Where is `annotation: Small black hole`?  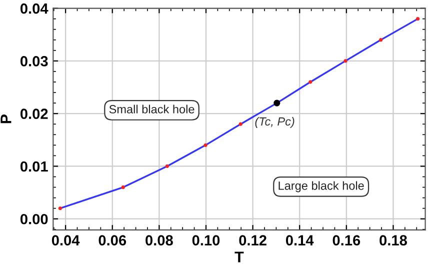 annotation: Small black hole is located at coordinates (151, 109).